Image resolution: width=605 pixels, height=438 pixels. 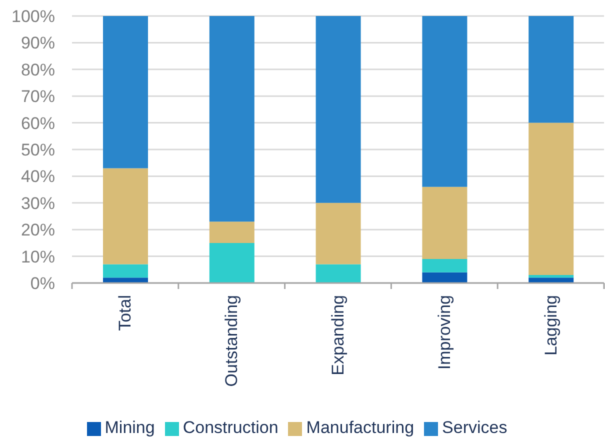 What do you see at coordinates (37, 43) in the screenshot?
I see `y-tick-label: 90%` at bounding box center [37, 43].